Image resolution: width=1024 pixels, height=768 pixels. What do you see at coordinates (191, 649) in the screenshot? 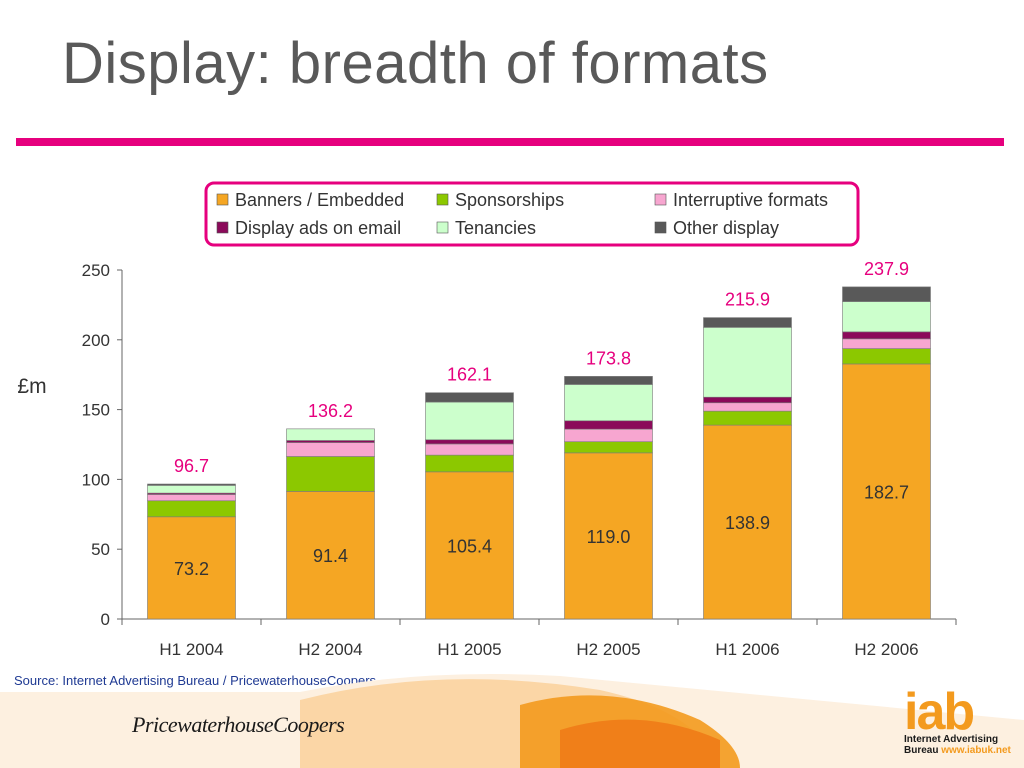
I see `x-category-label: H1 2004` at bounding box center [191, 649].